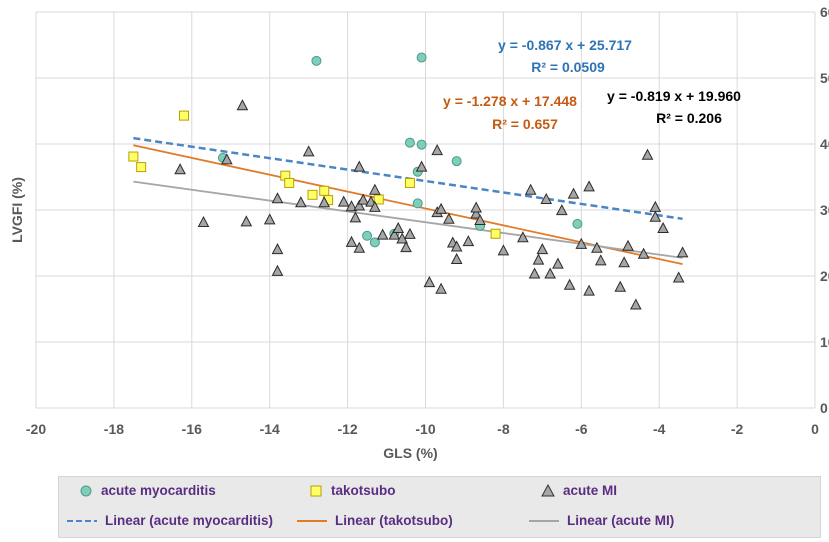 Image resolution: width=829 pixels, height=542 pixels. I want to click on trendline, so click(408, 219).